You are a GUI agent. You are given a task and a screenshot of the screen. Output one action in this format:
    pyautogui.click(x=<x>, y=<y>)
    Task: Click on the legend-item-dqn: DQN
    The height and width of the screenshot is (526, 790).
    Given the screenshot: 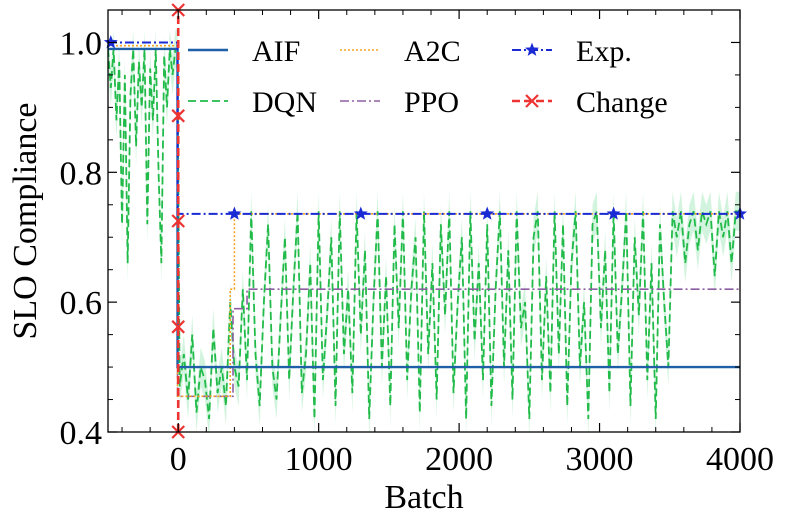 What is the action you would take?
    pyautogui.click(x=252, y=102)
    